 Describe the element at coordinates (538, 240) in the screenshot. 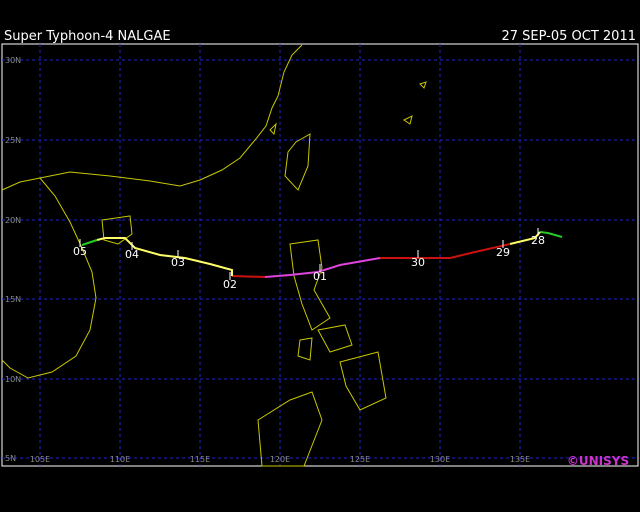

I see `day-label: 28` at that location.